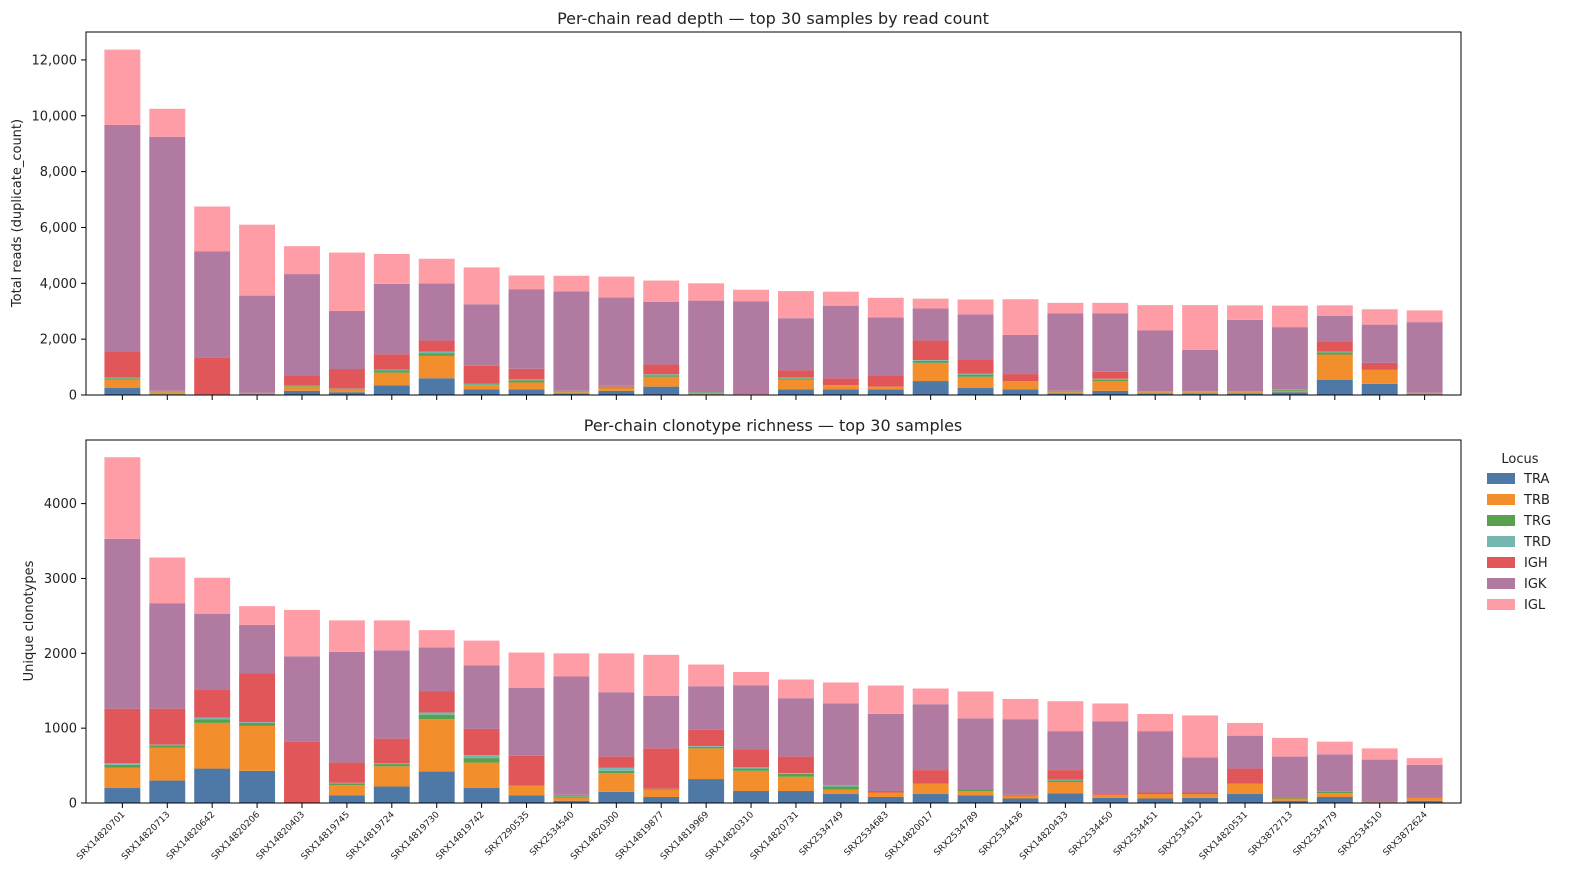 This screenshot has height=889, width=1591. What do you see at coordinates (1501, 541) in the screenshot?
I see `legend-swatch-trd` at bounding box center [1501, 541].